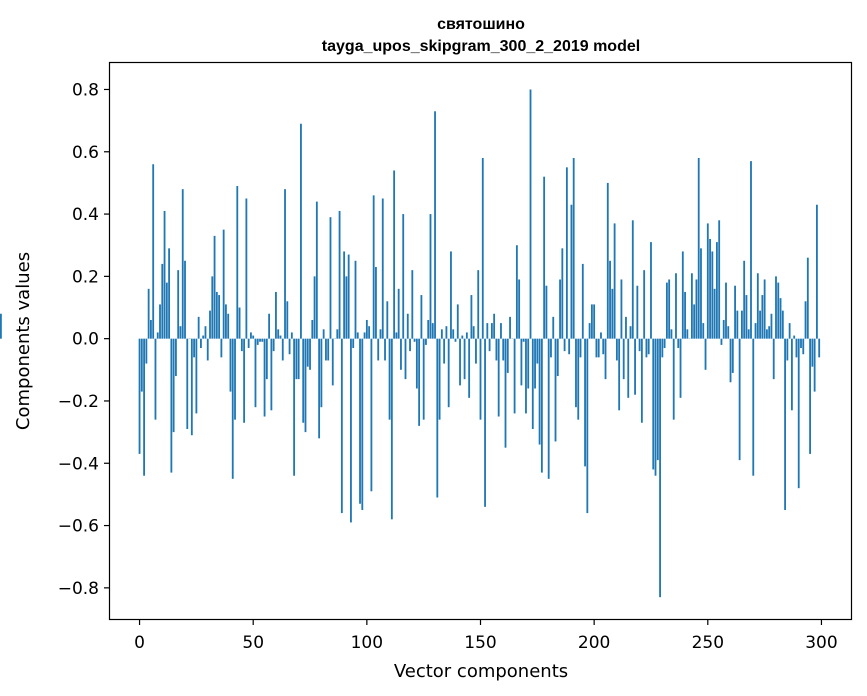  Describe the element at coordinates (821, 643) in the screenshot. I see `x-tick-label: 300` at that location.